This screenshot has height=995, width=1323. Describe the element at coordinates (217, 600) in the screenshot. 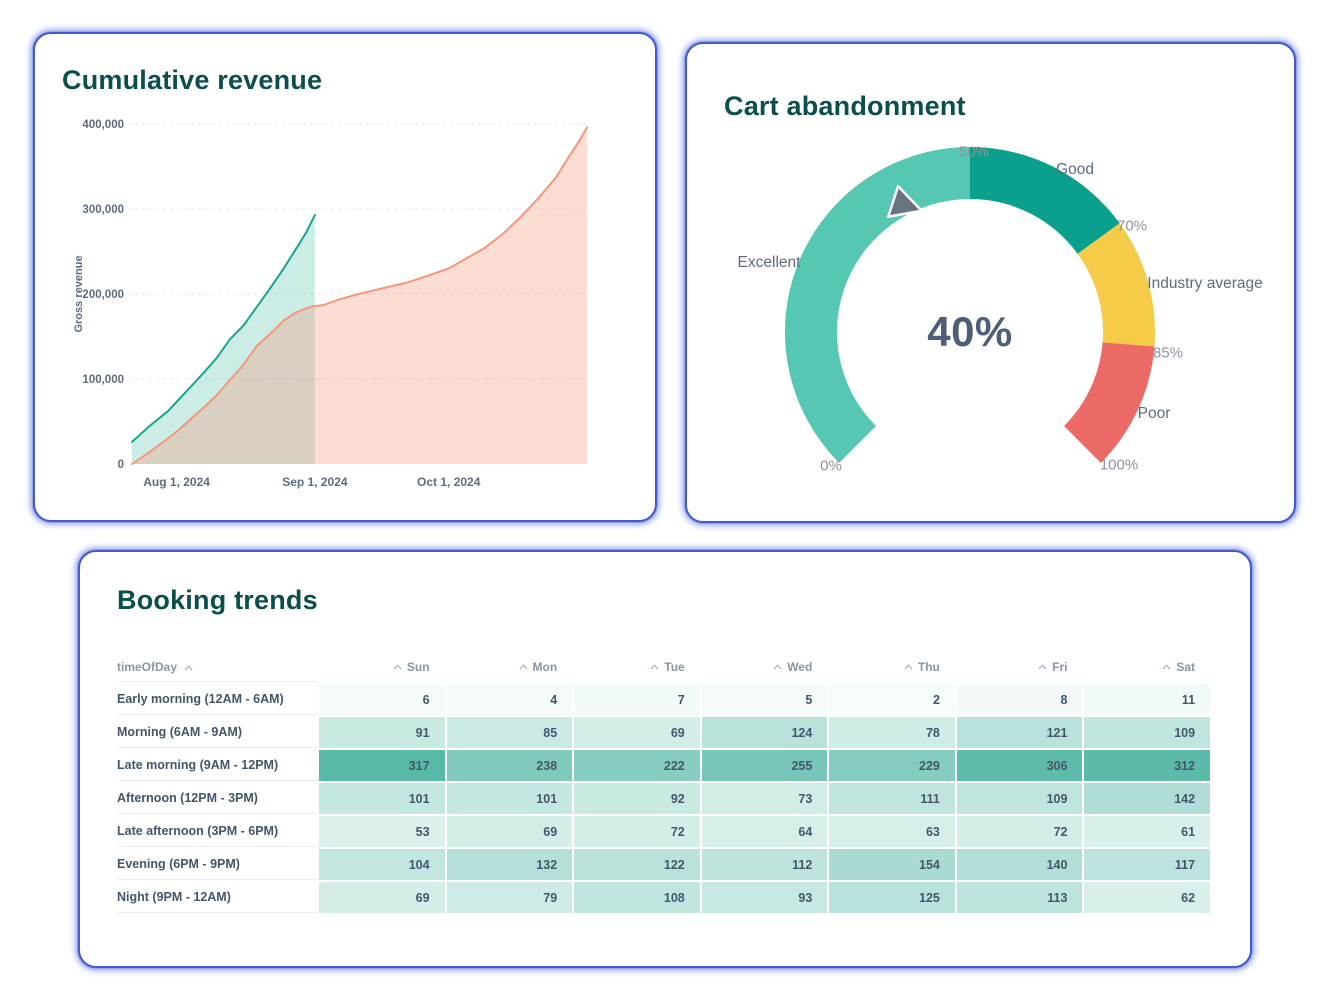

I see `booking-trends-title: Booking trends` at that location.